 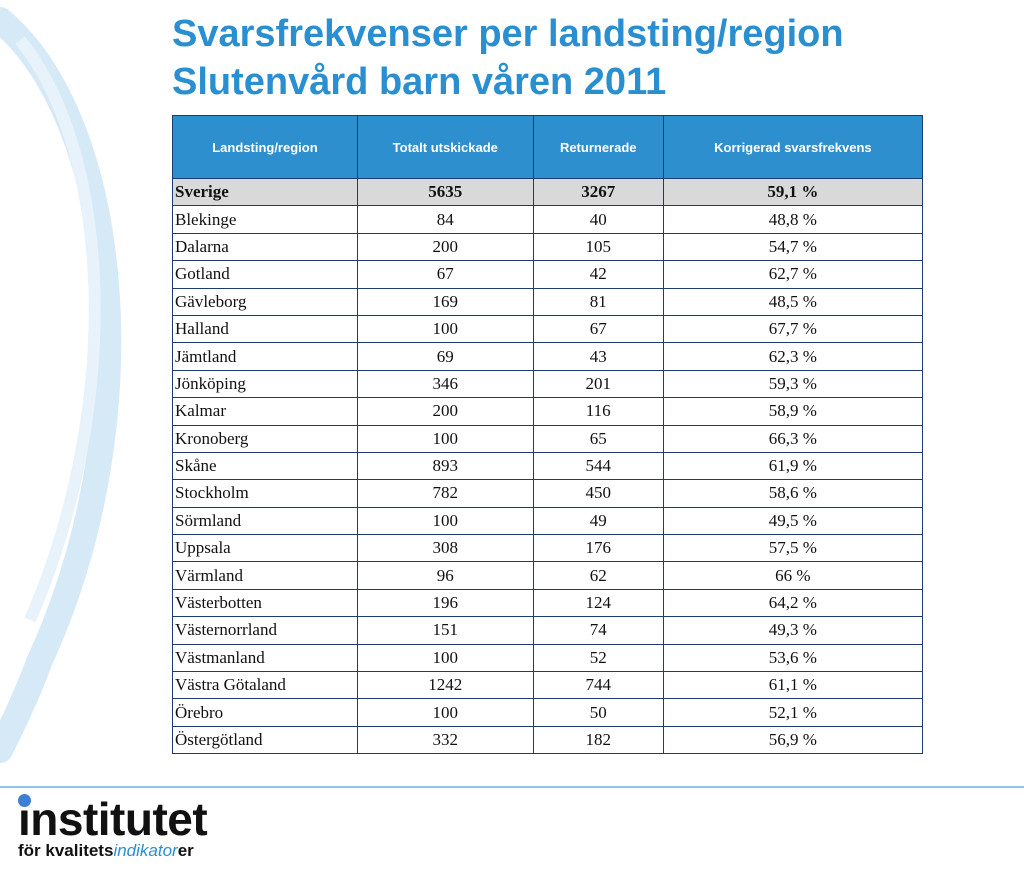 I want to click on table-cell: 62, so click(x=598, y=575).